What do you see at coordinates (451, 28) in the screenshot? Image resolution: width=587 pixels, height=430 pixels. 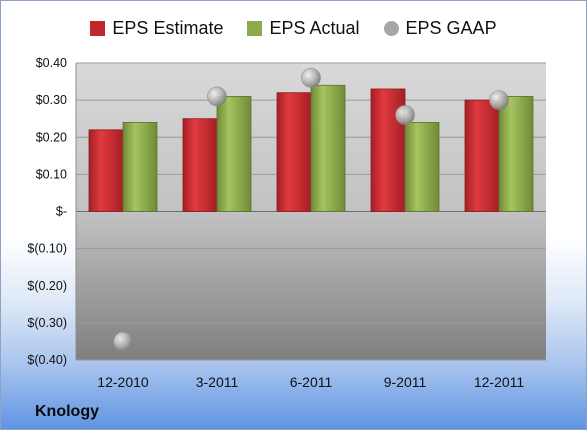 I see `legend-label-gaap: EPS GAAP` at bounding box center [451, 28].